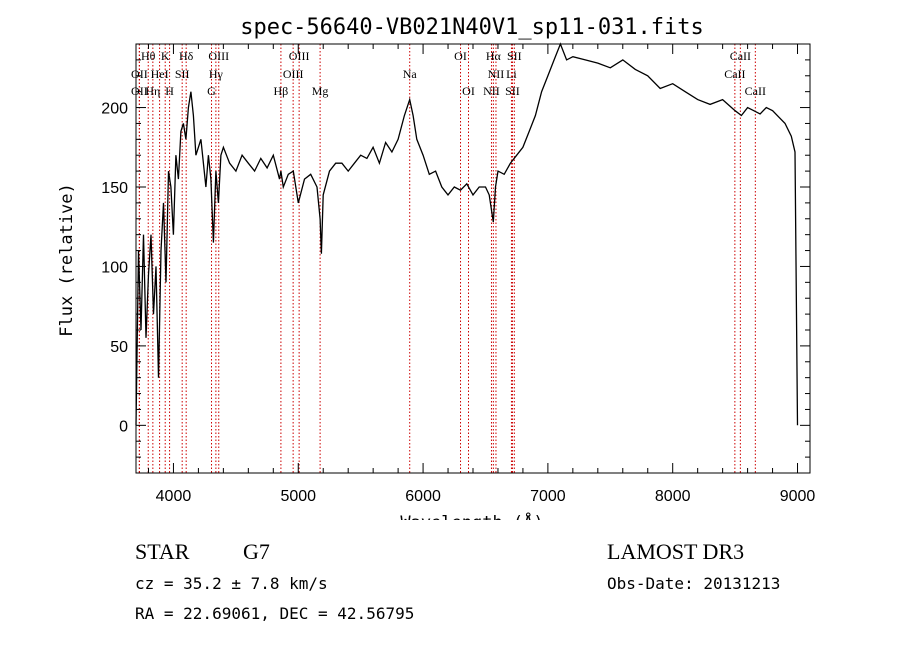 This screenshot has width=900, height=649. Describe the element at coordinates (165, 56) in the screenshot. I see `spectral-line-label: K` at that location.